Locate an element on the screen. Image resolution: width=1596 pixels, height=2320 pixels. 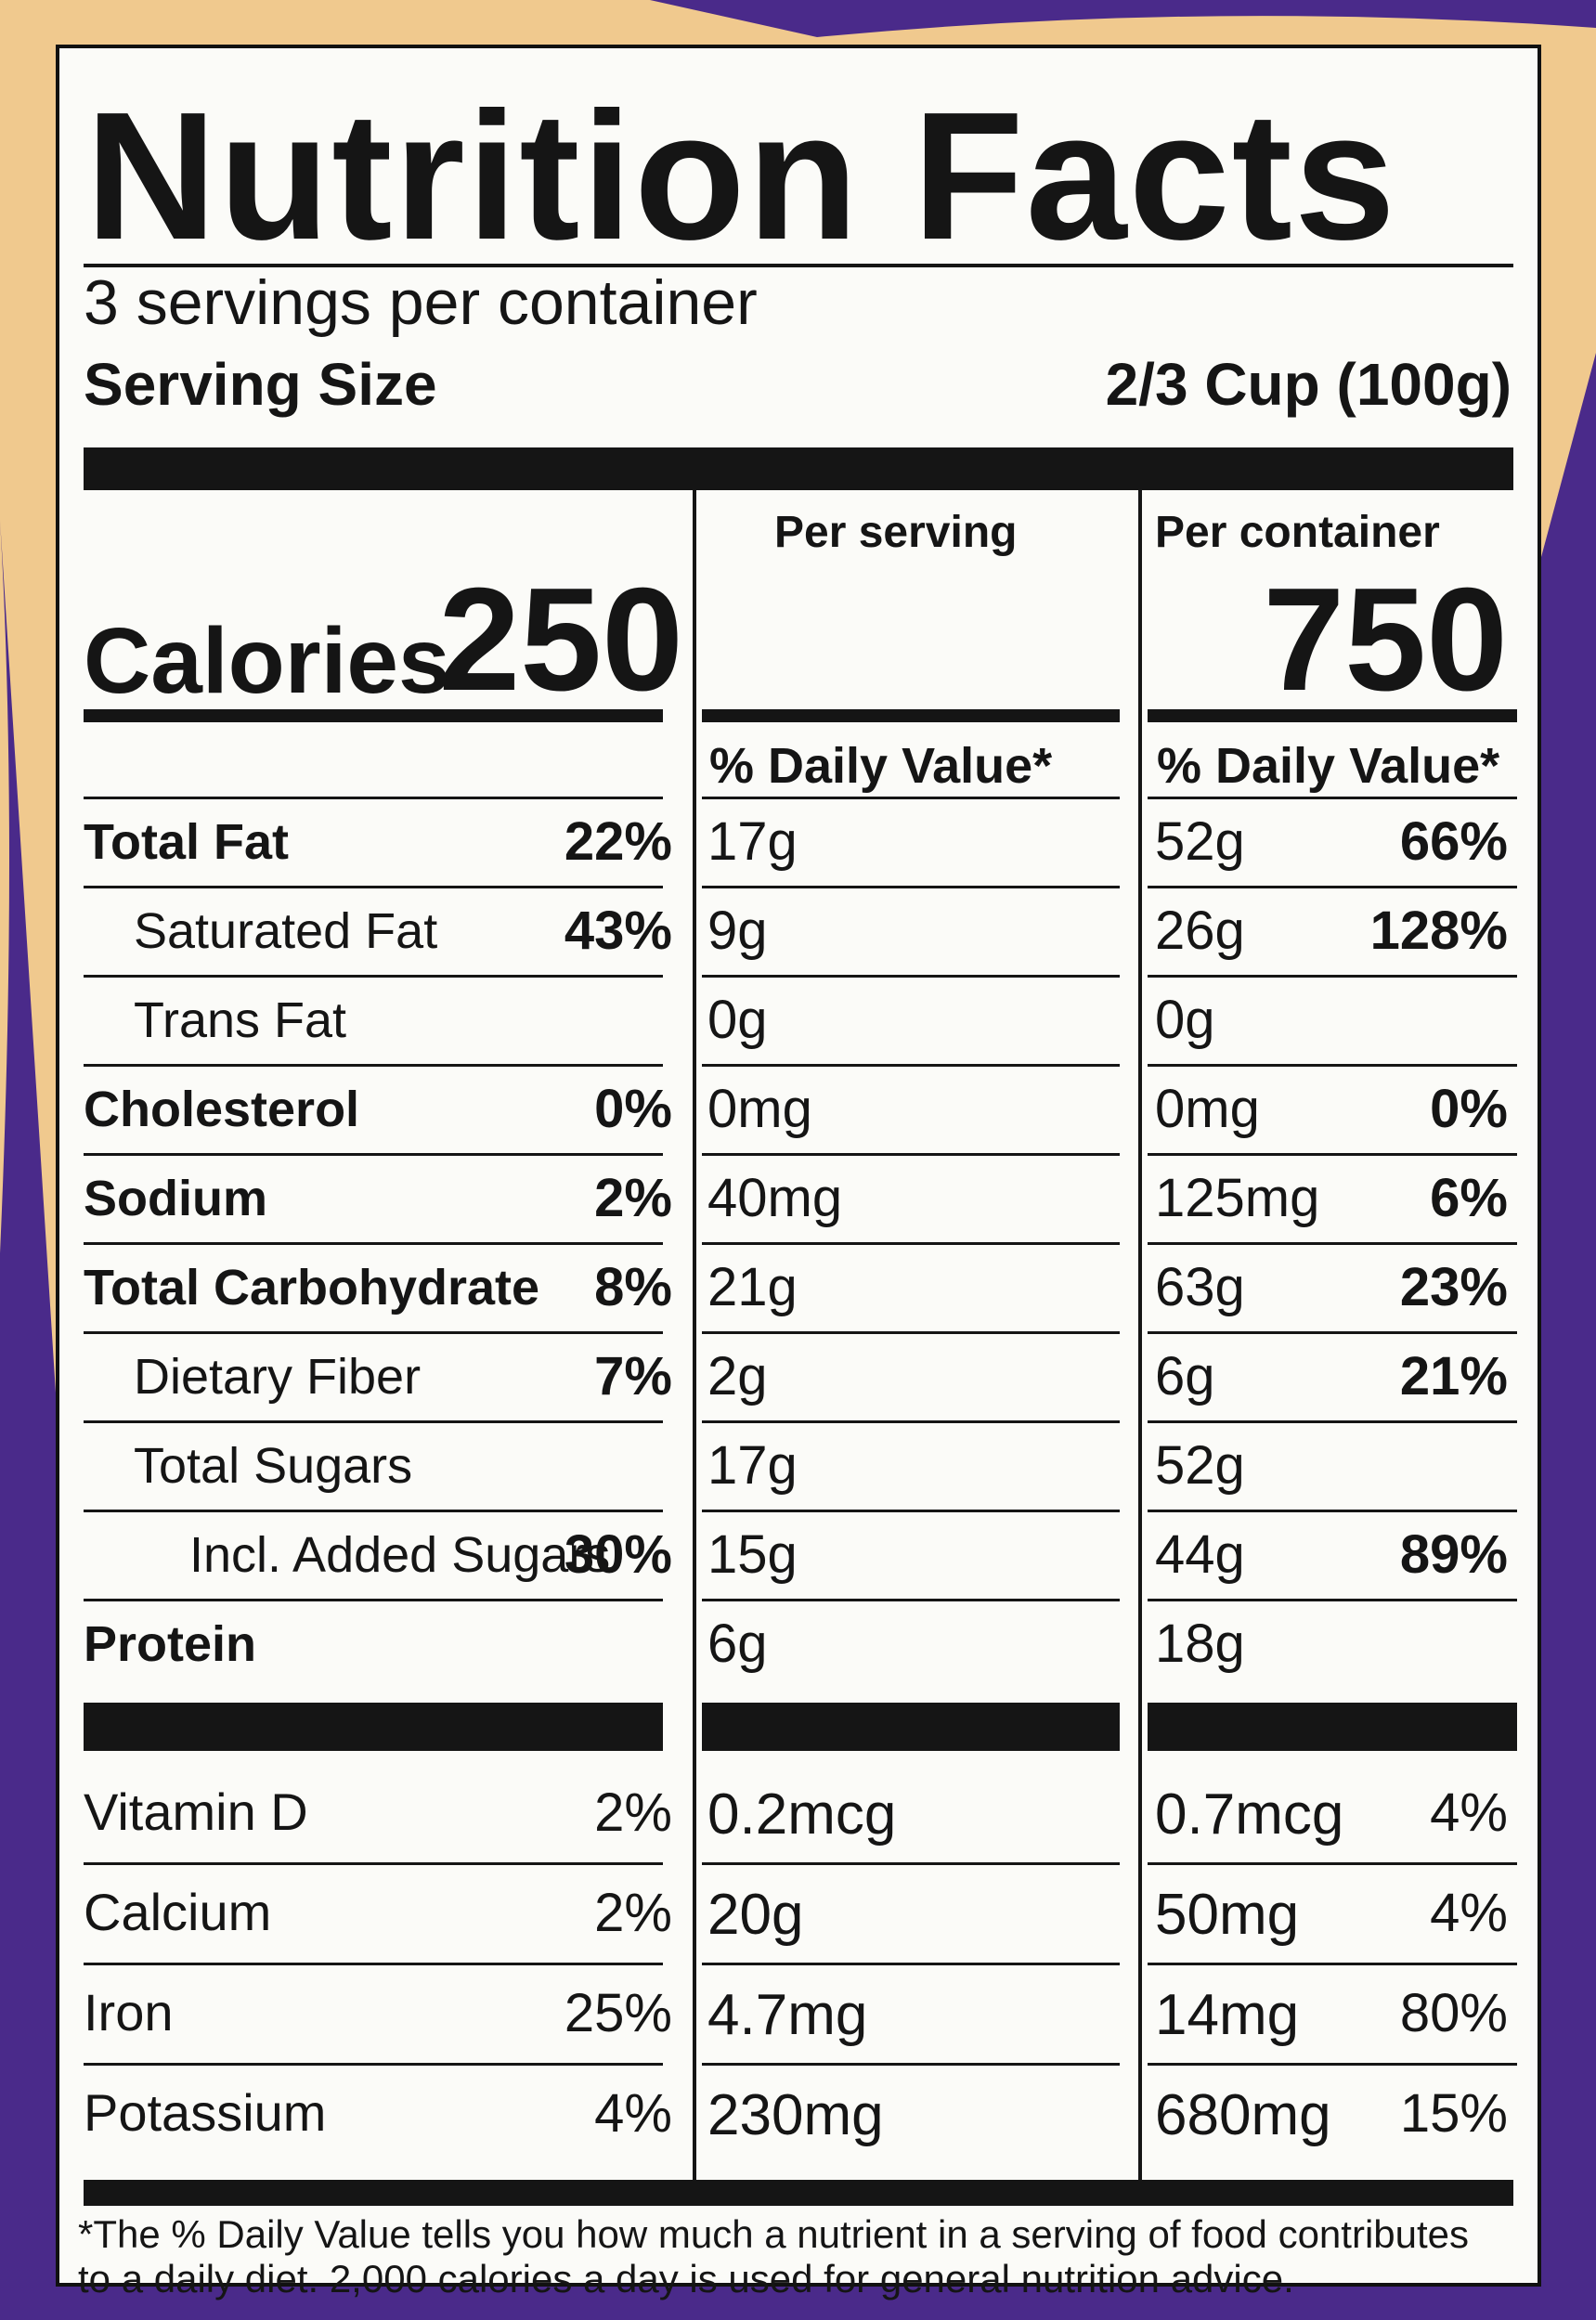
per-container-heading: Per container is located at coordinates (1297, 532).